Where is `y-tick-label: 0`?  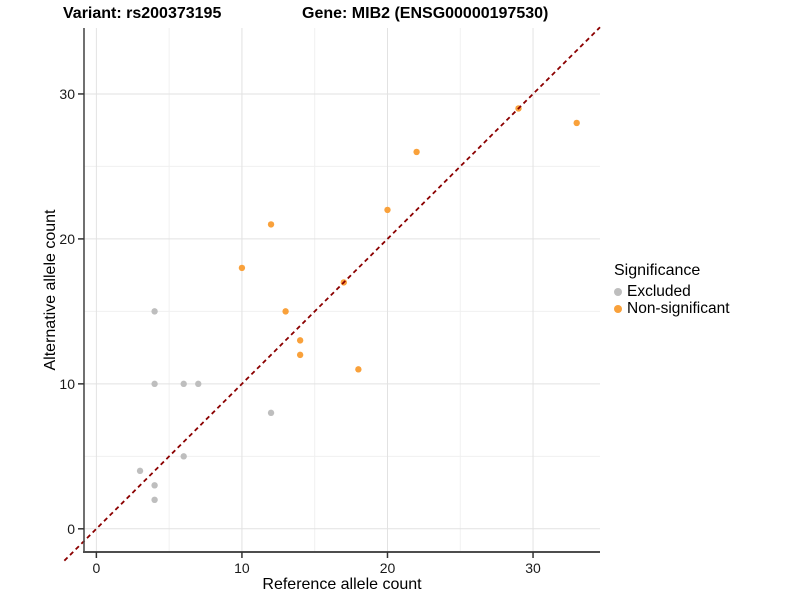 y-tick-label: 0 is located at coordinates (71, 529).